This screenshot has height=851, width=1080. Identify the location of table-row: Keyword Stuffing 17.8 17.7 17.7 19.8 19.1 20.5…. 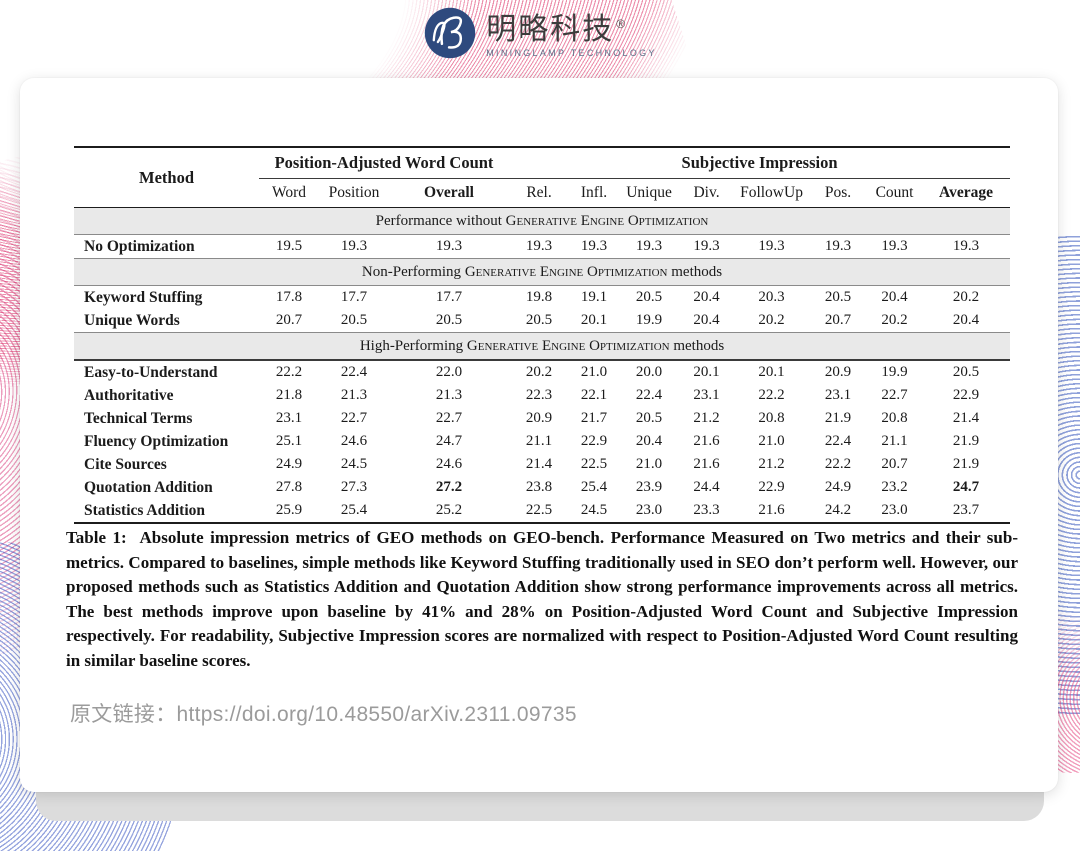
(542, 298).